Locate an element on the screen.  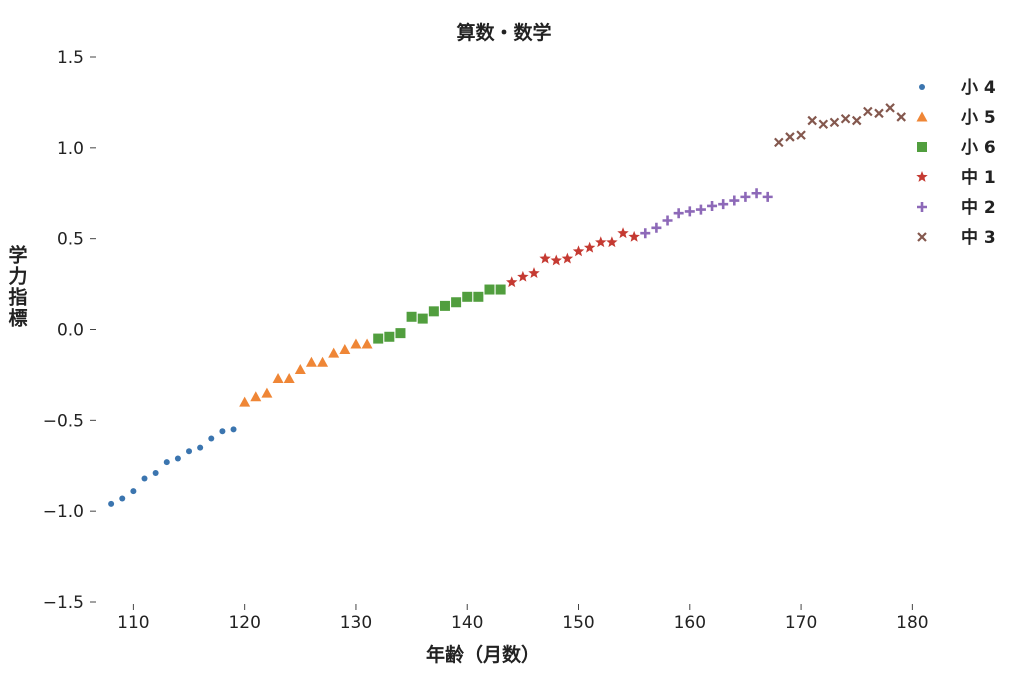
legend-item: 小 4 is located at coordinates (957, 88).